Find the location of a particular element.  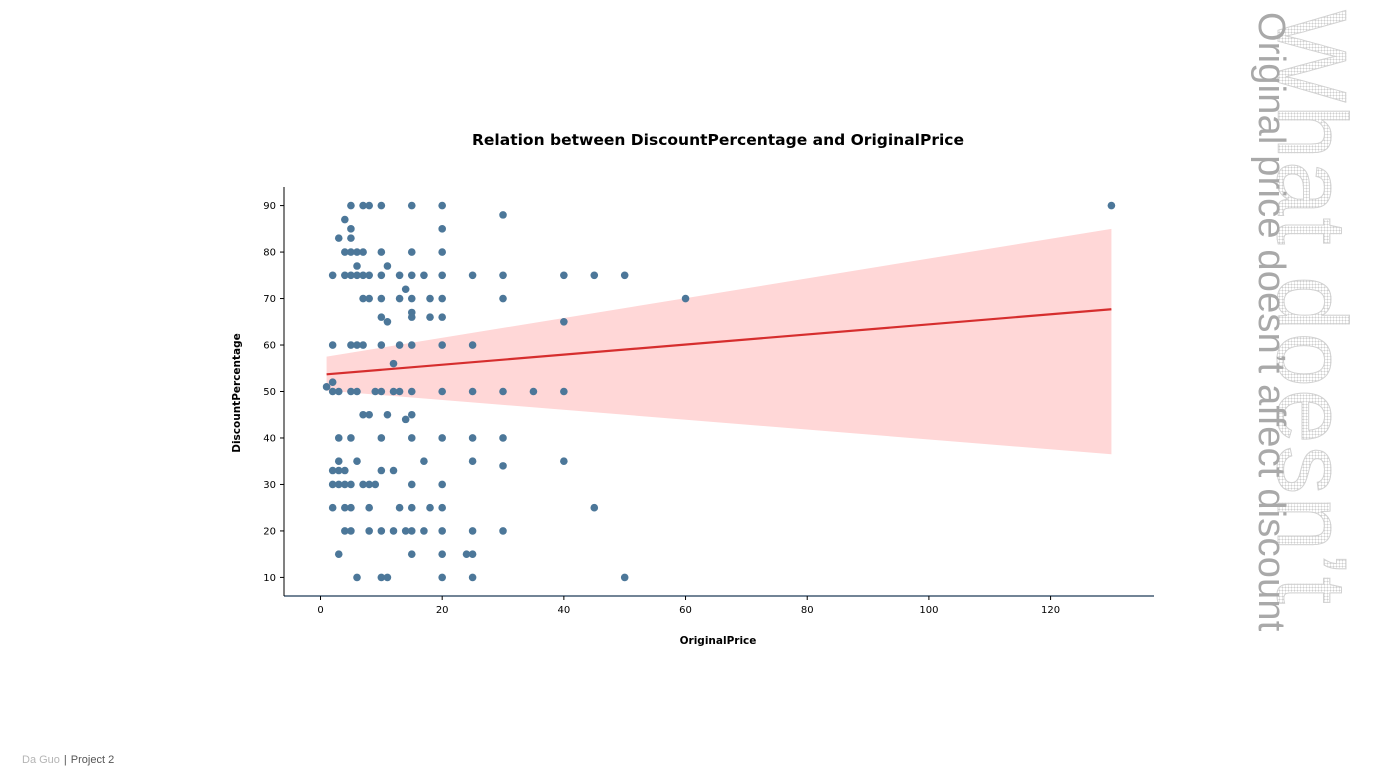

footer-author: Da Guo is located at coordinates (41, 760).